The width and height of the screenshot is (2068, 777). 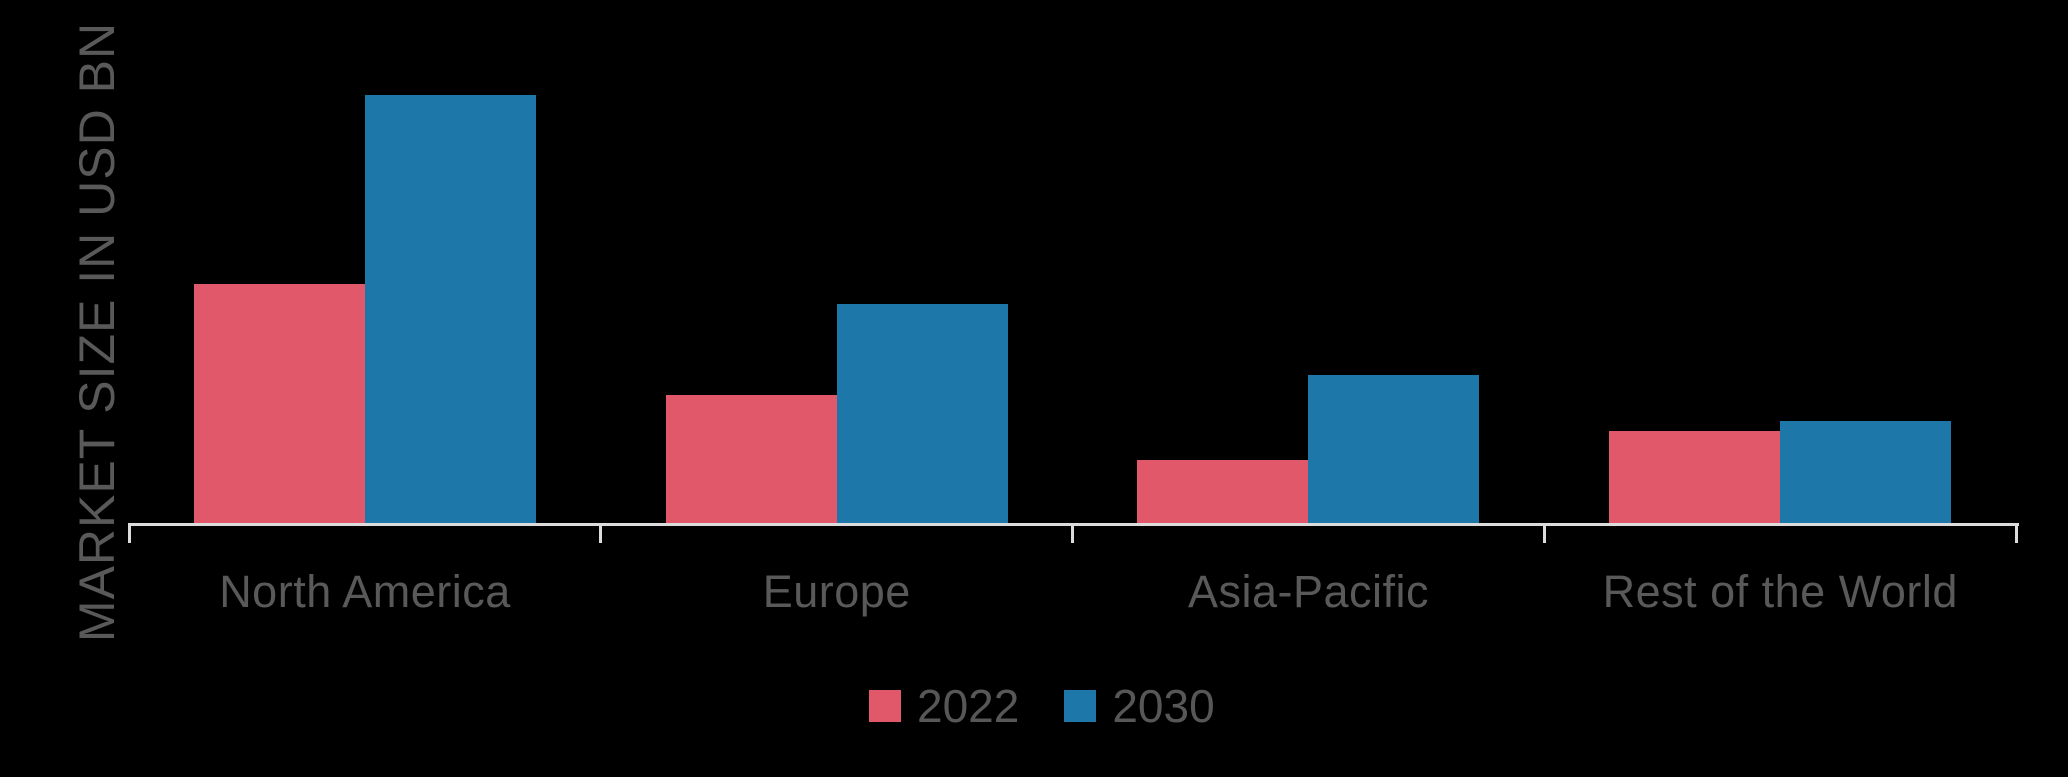 I want to click on legend-label-2022: 2022, so click(x=968, y=706).